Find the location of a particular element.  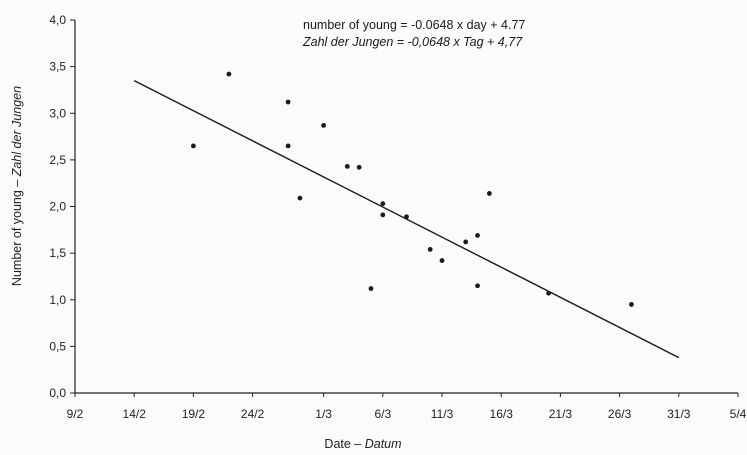

y-axis-title-prefix: Number of young – is located at coordinates (17, 231).